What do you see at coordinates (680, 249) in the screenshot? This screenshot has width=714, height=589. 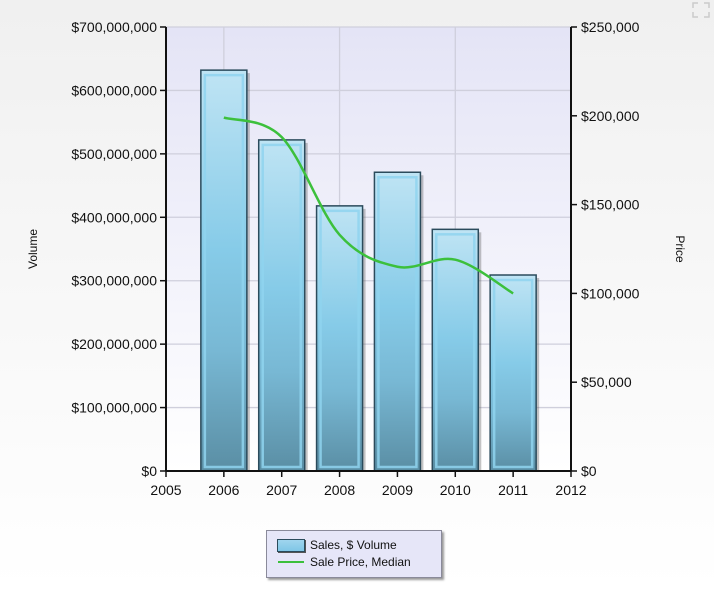 I see `right-axis-title: Price` at bounding box center [680, 249].